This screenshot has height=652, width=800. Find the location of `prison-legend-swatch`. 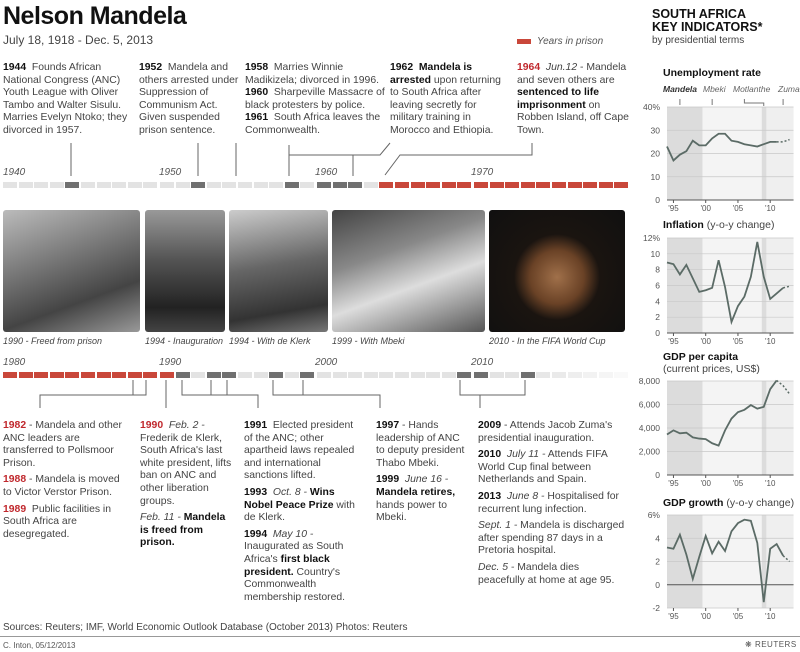

prison-legend-swatch is located at coordinates (524, 41).